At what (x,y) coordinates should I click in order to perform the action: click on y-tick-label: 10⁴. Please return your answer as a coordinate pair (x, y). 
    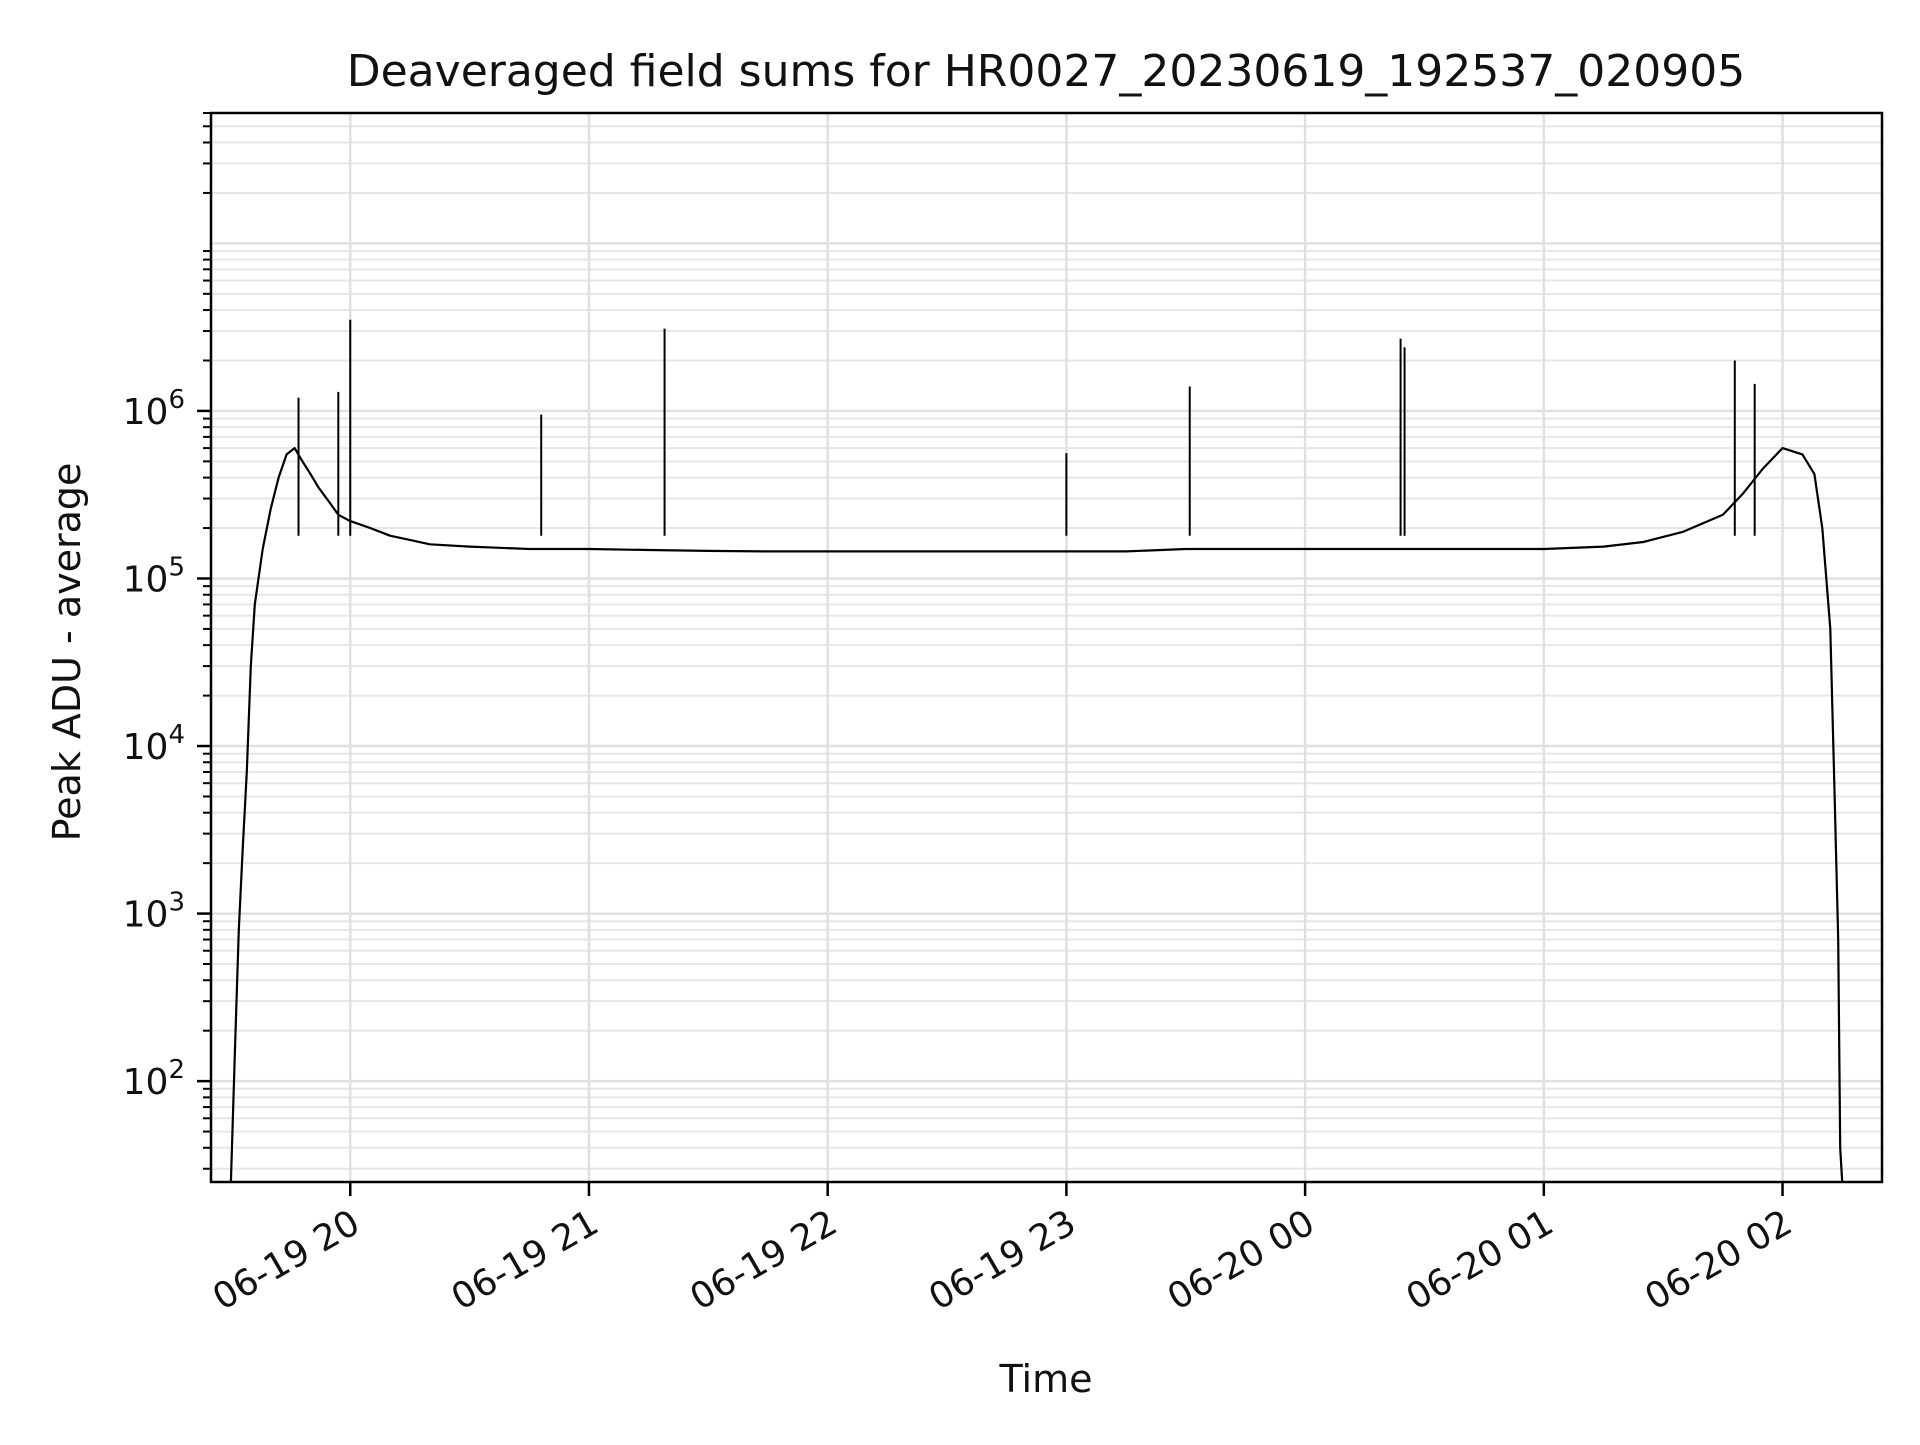
    Looking at the image, I should click on (154, 744).